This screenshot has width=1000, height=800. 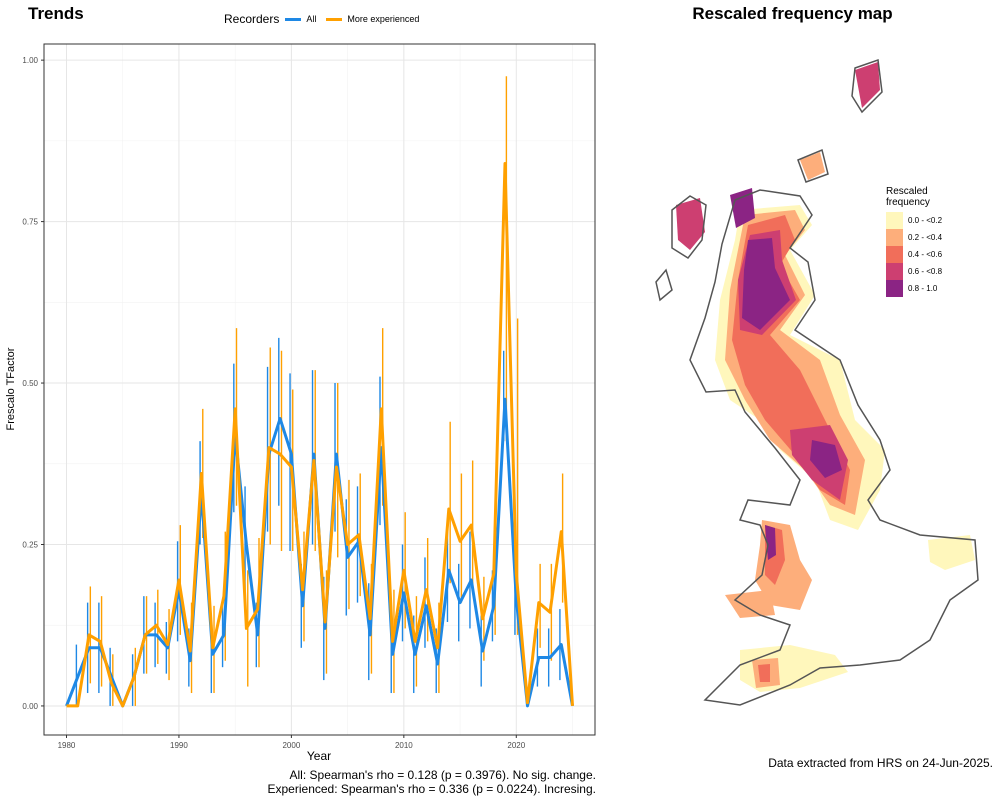 I want to click on x-tick-label: 2020, so click(x=516, y=745).